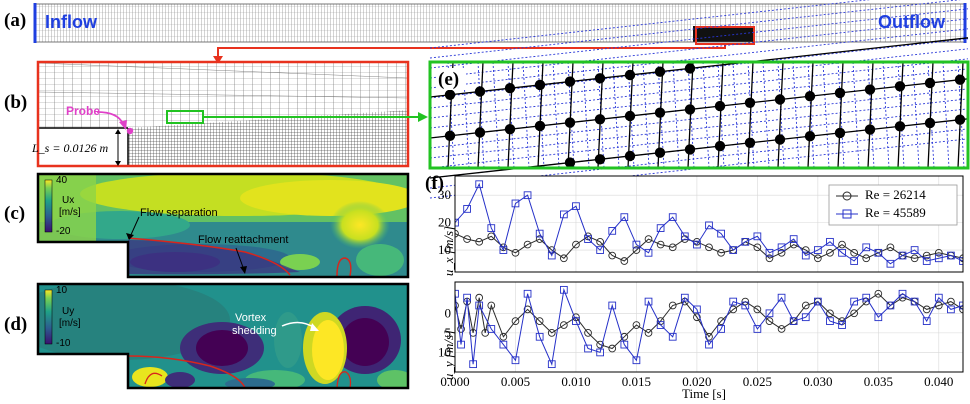 This screenshot has height=404, width=970. Describe the element at coordinates (895, 194) in the screenshot. I see `legend-entry-1: Re = 26214` at that location.